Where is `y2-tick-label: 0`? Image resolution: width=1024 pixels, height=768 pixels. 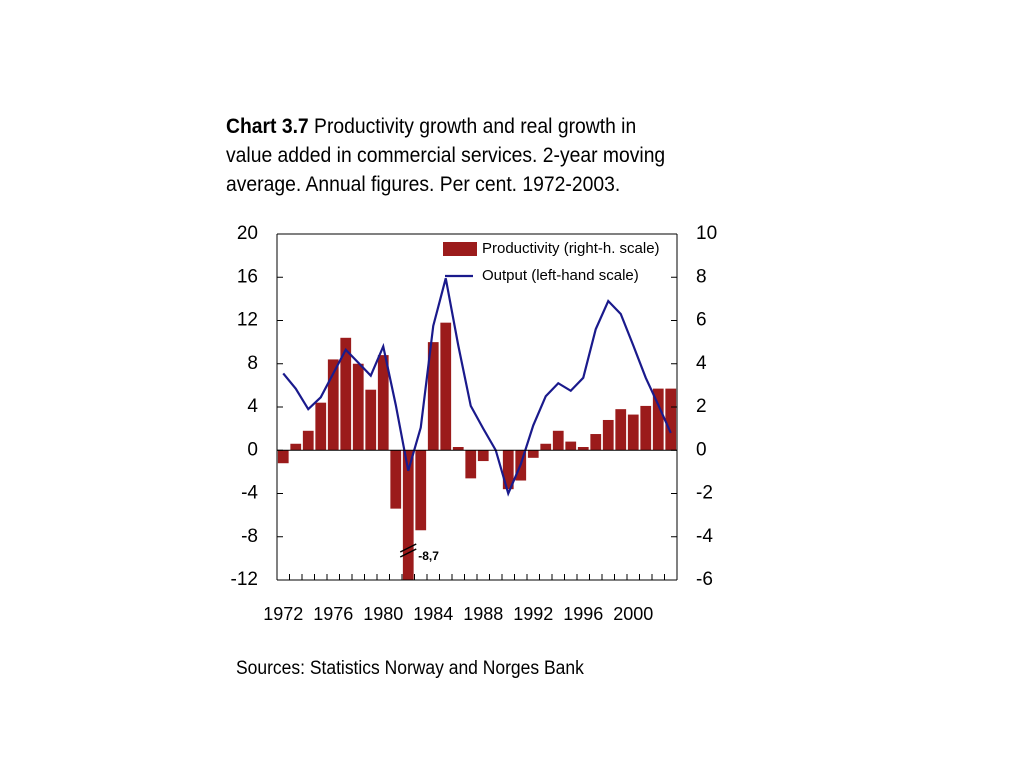 y2-tick-label: 0 is located at coordinates (701, 449).